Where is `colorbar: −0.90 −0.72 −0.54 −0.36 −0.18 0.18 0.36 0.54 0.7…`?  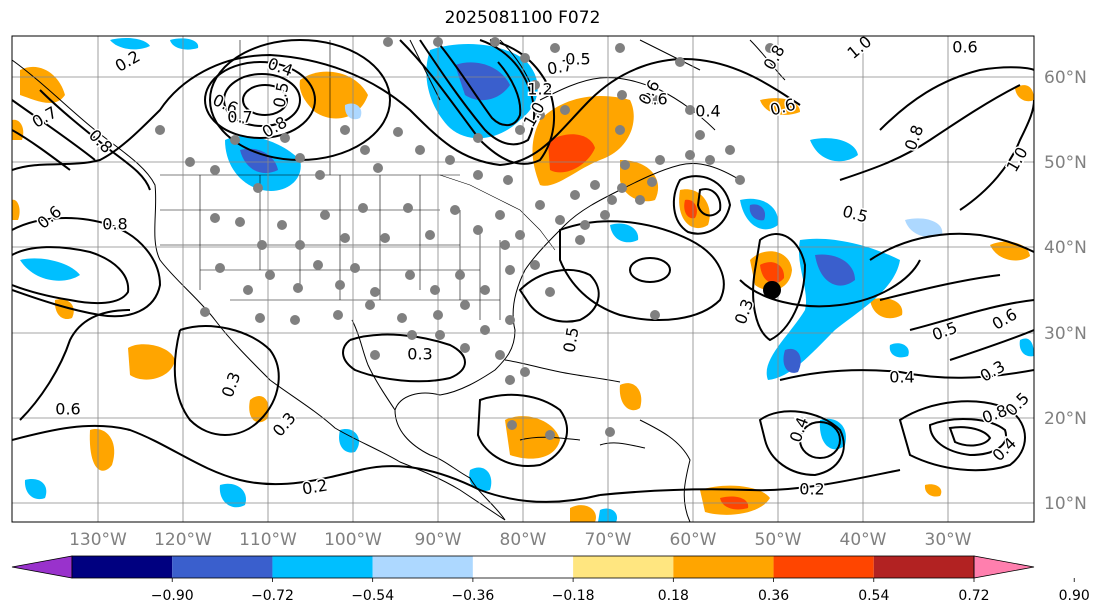 colorbar: −0.90 −0.72 −0.54 −0.36 −0.18 0.18 0.36 0.54 0.7… is located at coordinates (550, 579).